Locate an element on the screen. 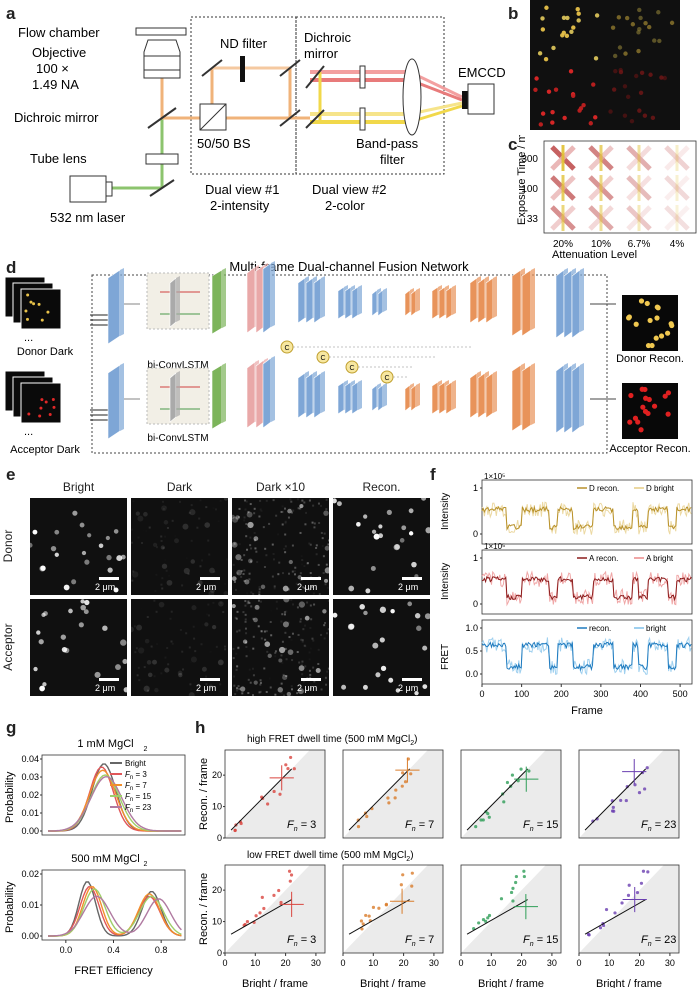 The image size is (697, 988). fret-axis-label: FRET Efficiency is located at coordinates (113, 971).